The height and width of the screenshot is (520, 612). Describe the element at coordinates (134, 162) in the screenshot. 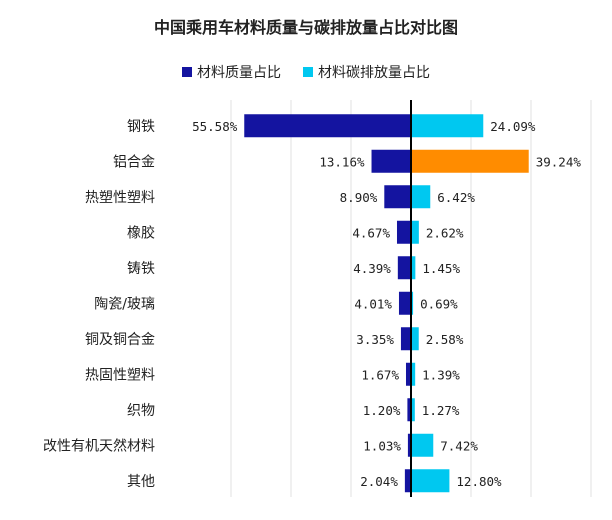

I see `category-label: 铝合金` at that location.